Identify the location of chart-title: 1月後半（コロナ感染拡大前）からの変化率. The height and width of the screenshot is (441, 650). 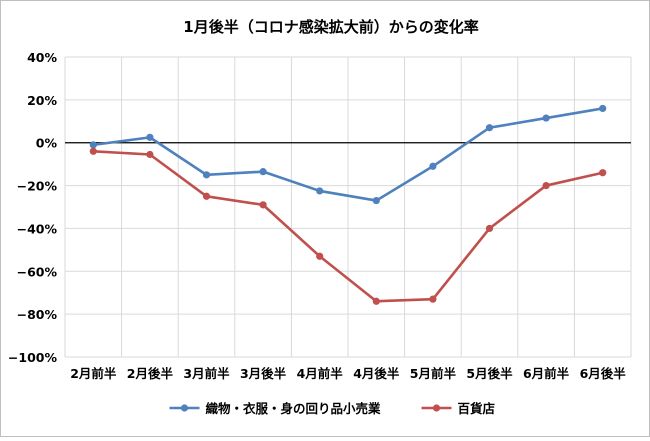
(330, 27).